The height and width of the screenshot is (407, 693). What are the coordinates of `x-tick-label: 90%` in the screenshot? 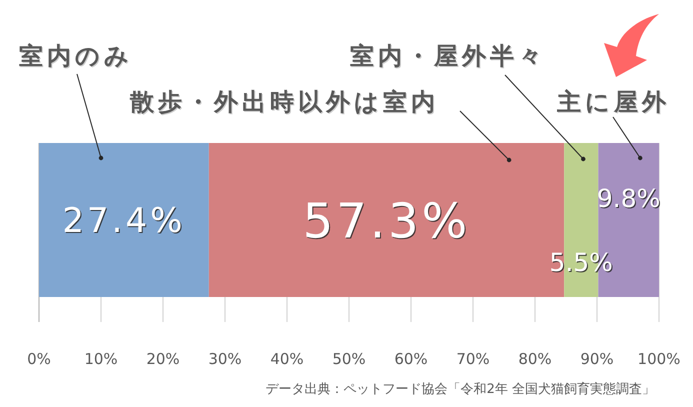 It's located at (597, 359).